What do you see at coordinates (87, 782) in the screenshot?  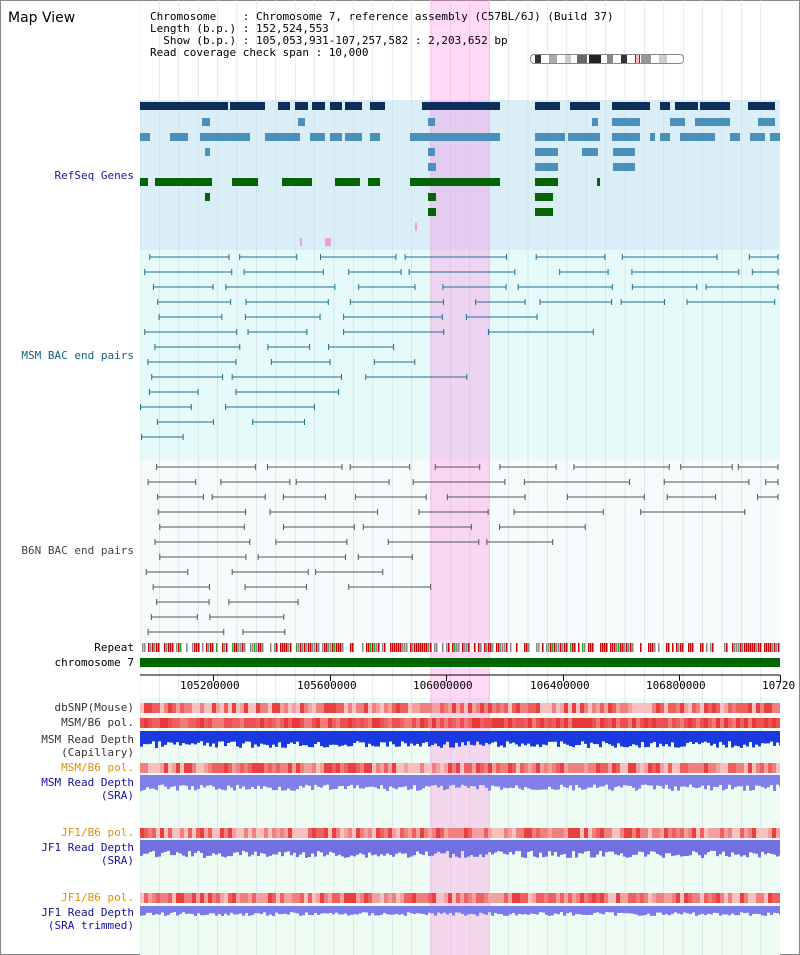 I see `track-label-msm-depth-sra-1: MSM Read Depth` at bounding box center [87, 782].